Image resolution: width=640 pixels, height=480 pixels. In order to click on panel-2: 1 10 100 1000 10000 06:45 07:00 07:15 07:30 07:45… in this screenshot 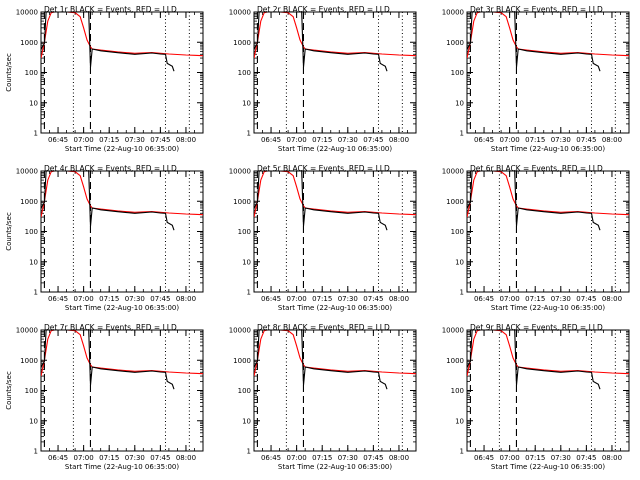, I will do `click(323, 79)`.